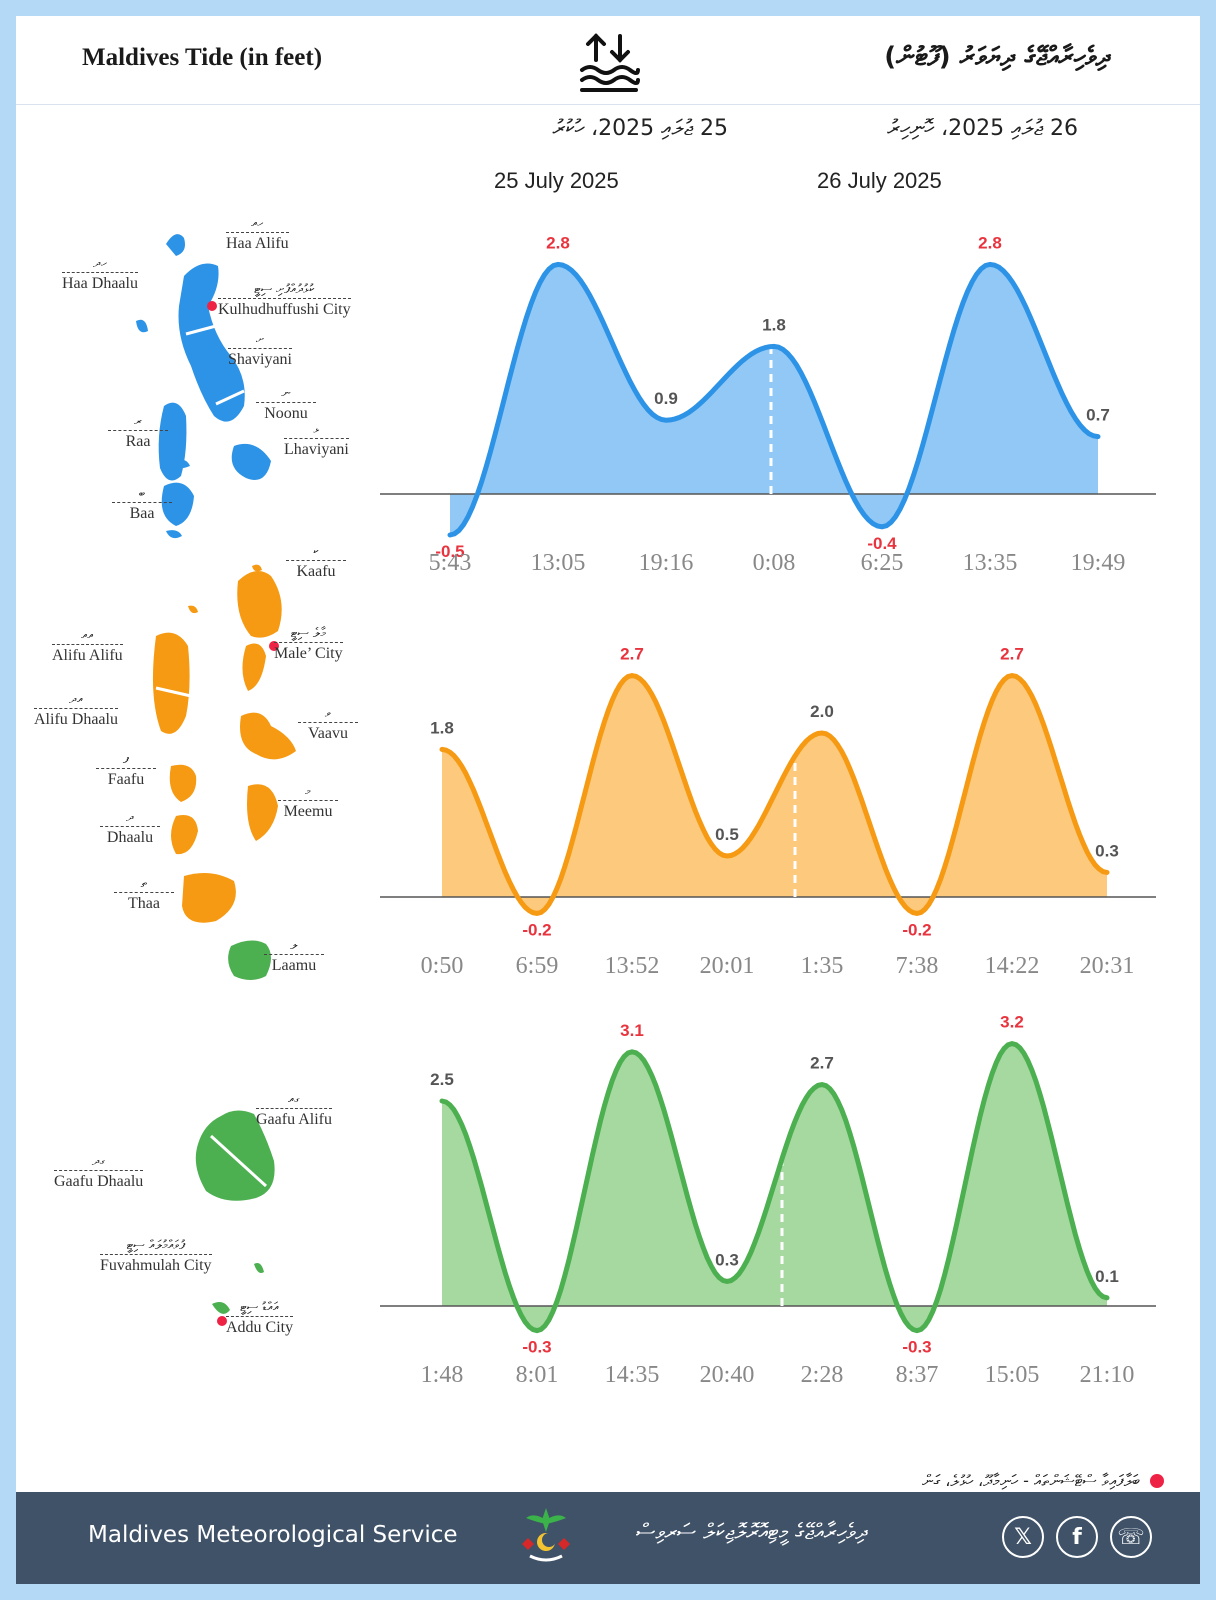 The height and width of the screenshot is (1600, 1216). What do you see at coordinates (774, 1187) in the screenshot?
I see `tide-line-south` at bounding box center [774, 1187].